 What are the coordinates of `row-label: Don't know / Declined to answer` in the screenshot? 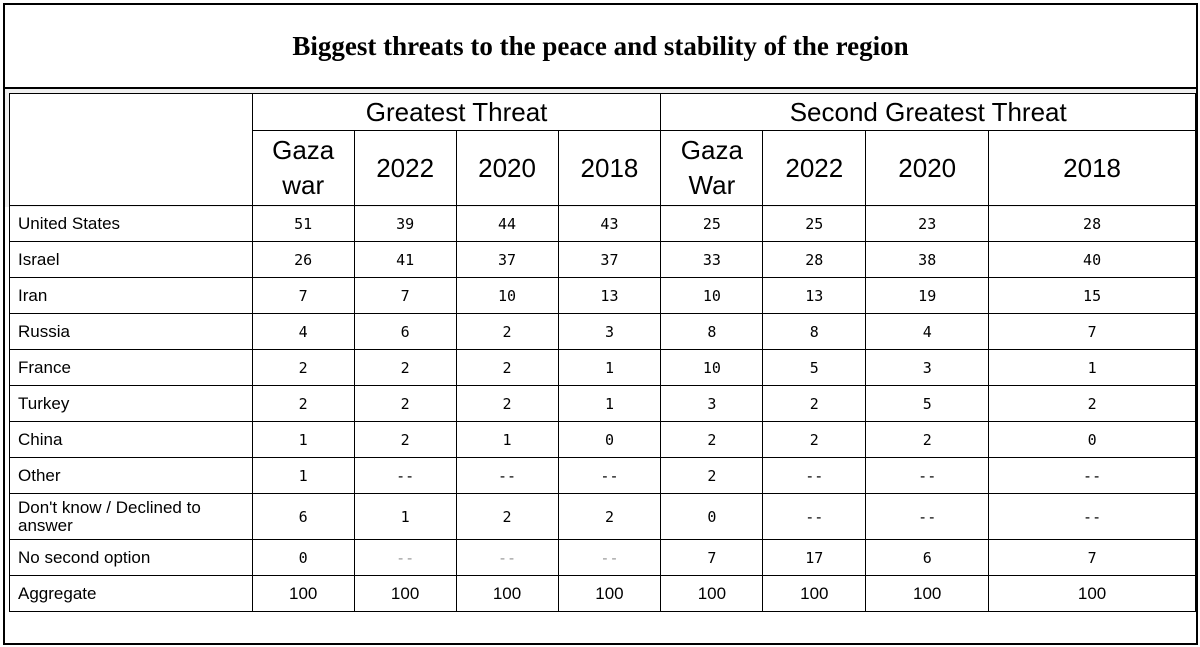 It's located at (131, 516).